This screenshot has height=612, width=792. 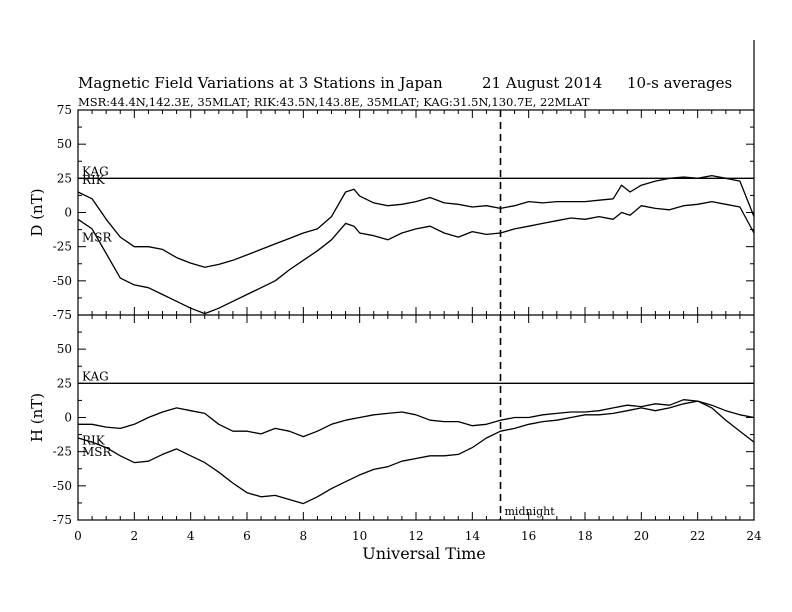 What do you see at coordinates (528, 536) in the screenshot?
I see `x-tick-label: 16` at bounding box center [528, 536].